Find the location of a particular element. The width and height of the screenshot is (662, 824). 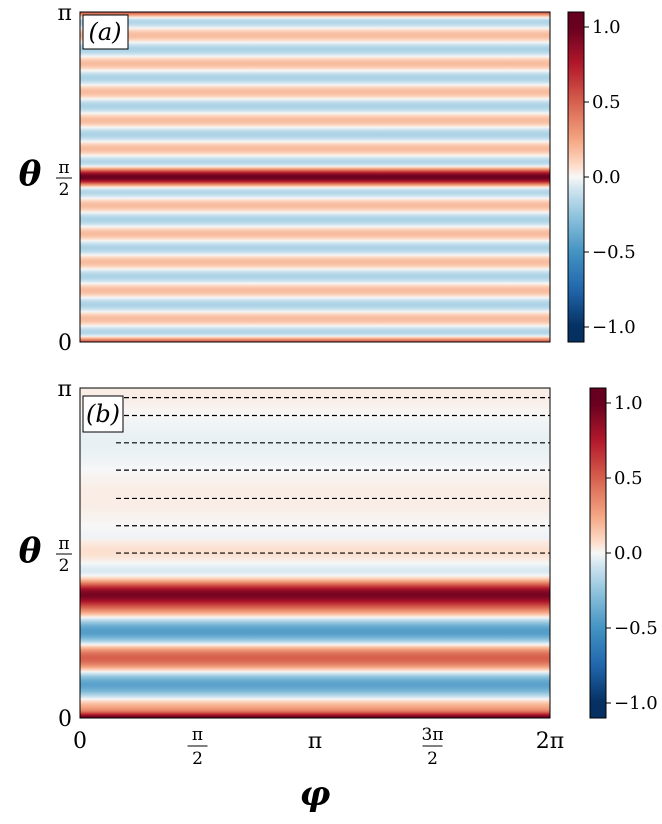

colorbar-a is located at coordinates (576, 177).